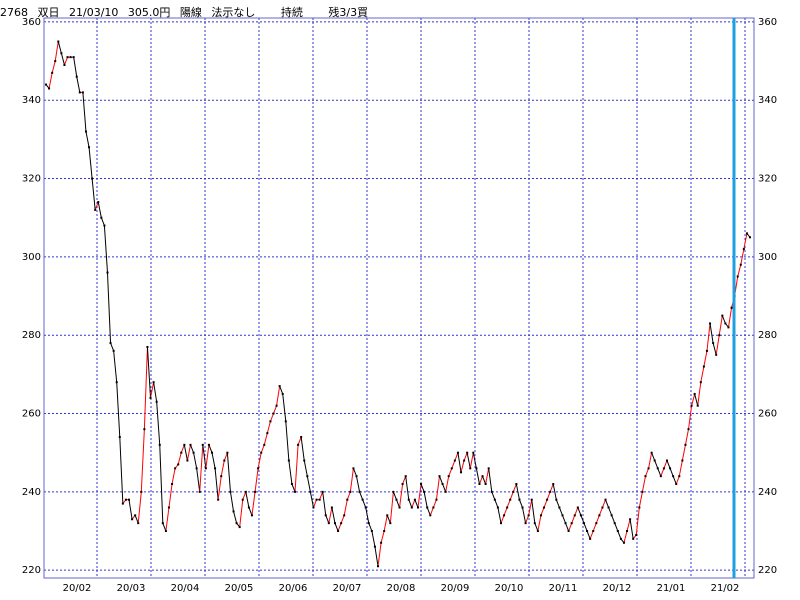 This screenshot has width=800, height=600. Describe the element at coordinates (190, 12) in the screenshot. I see `candle-type: 陽線` at that location.